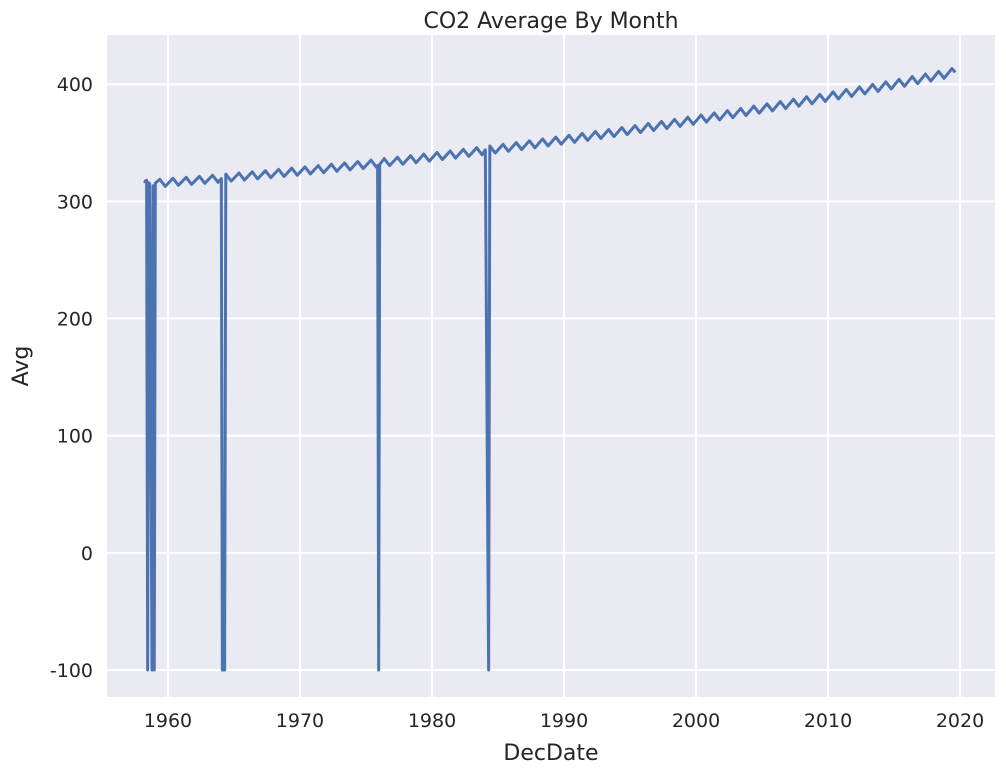  What do you see at coordinates (75, 437) in the screenshot?
I see `y-tick-label: 100` at bounding box center [75, 437].